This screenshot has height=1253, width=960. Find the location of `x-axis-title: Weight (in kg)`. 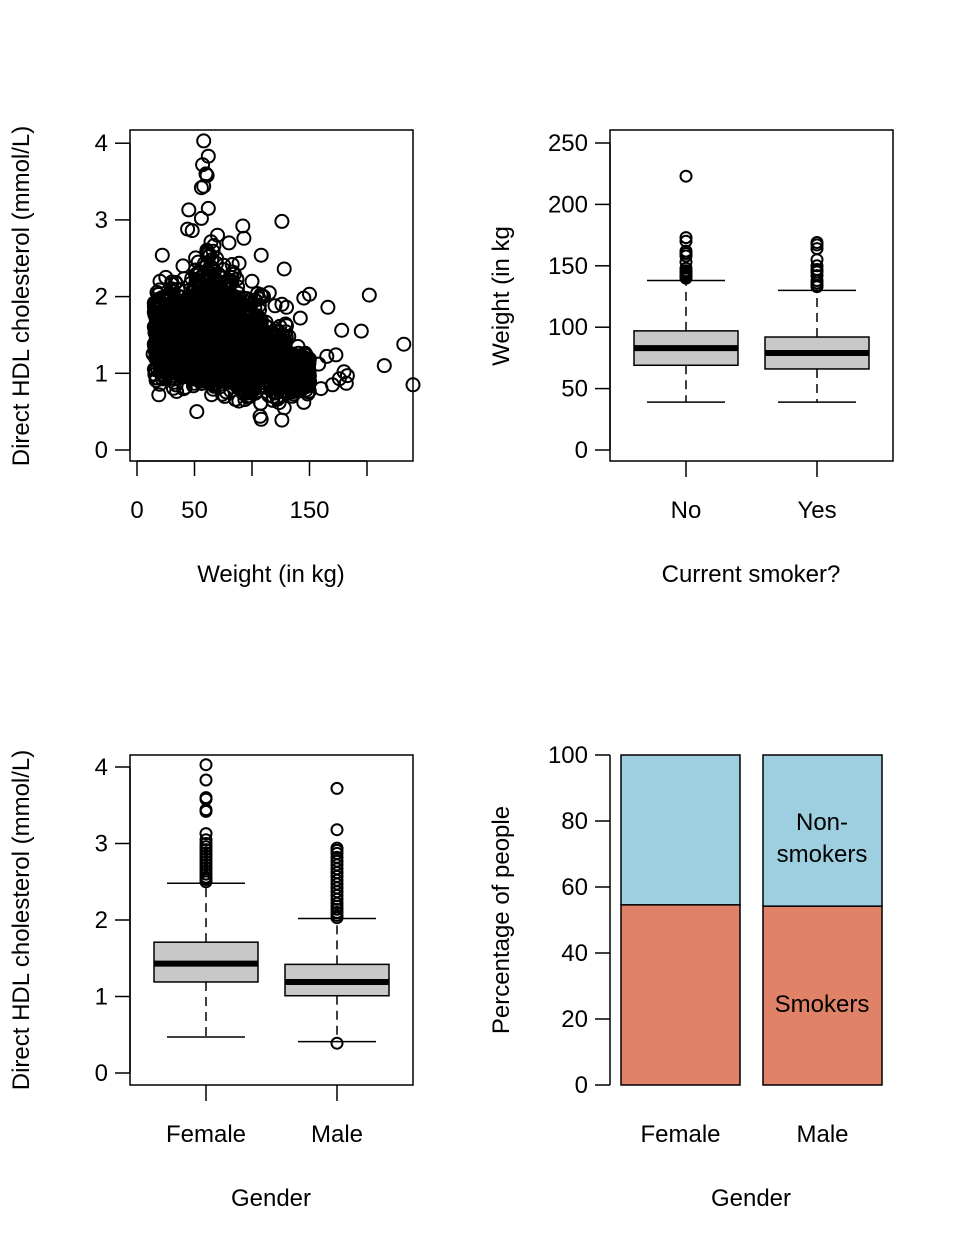

x-axis-title: Weight (in kg) is located at coordinates (271, 574).